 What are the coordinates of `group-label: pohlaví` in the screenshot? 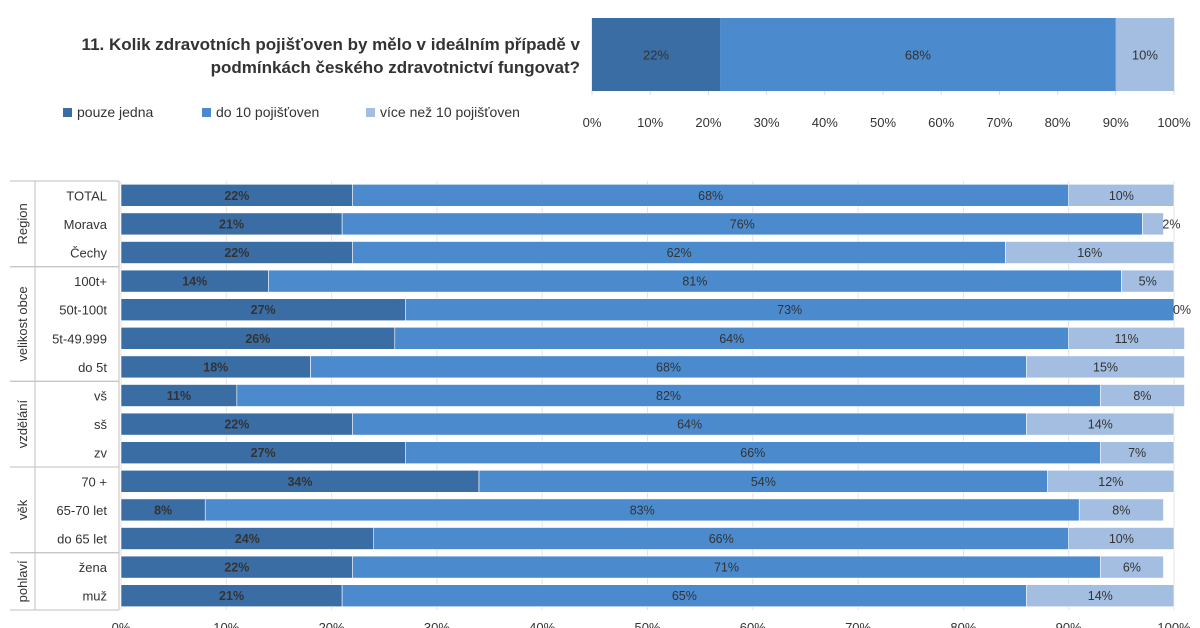 It's located at (22, 581).